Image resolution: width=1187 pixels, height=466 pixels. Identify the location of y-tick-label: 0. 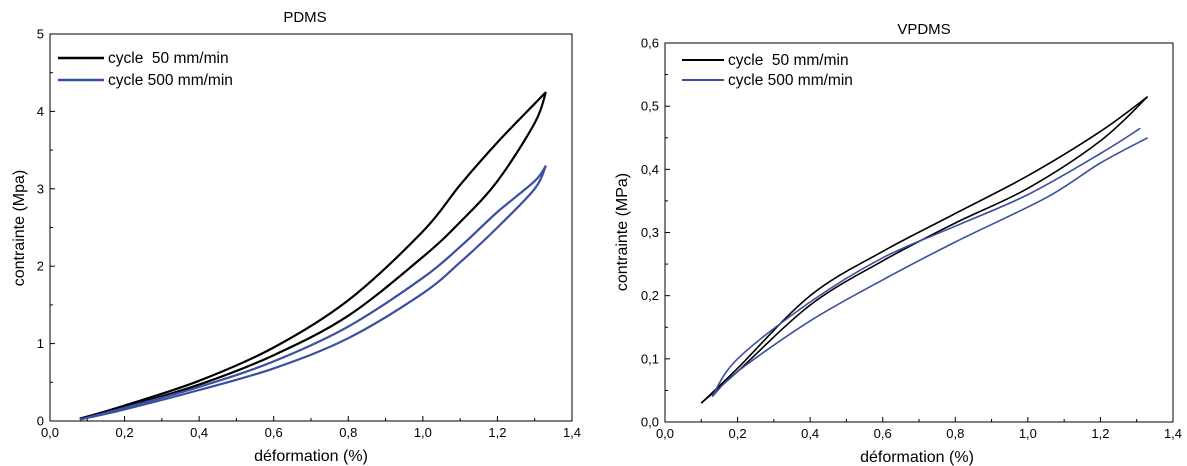
(40, 421).